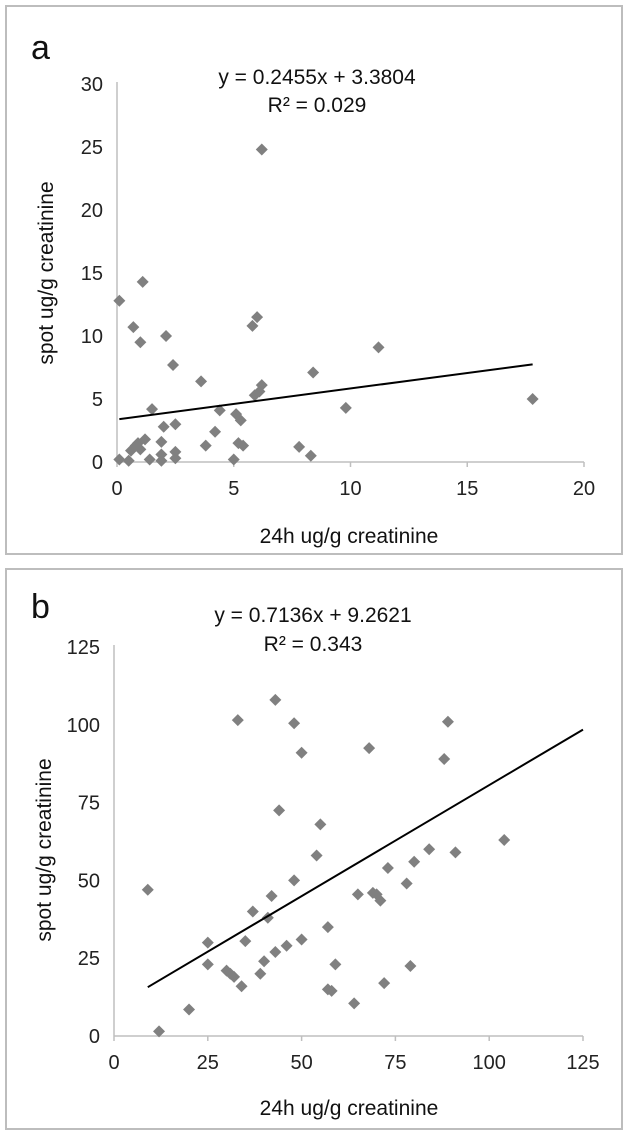  What do you see at coordinates (317, 77) in the screenshot?
I see `trendline-equation: y = 0.2455x + 3.3804` at bounding box center [317, 77].